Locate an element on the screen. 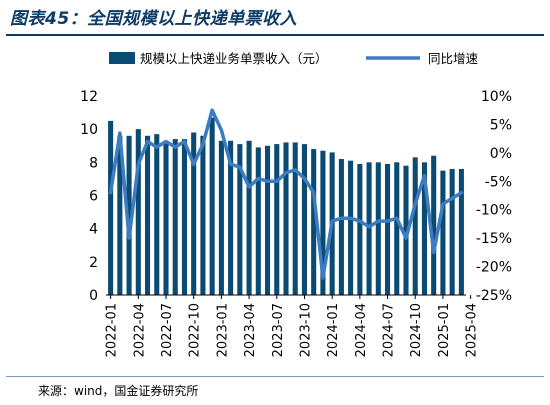  y-right-tick-label: -5% is located at coordinates (498, 182).